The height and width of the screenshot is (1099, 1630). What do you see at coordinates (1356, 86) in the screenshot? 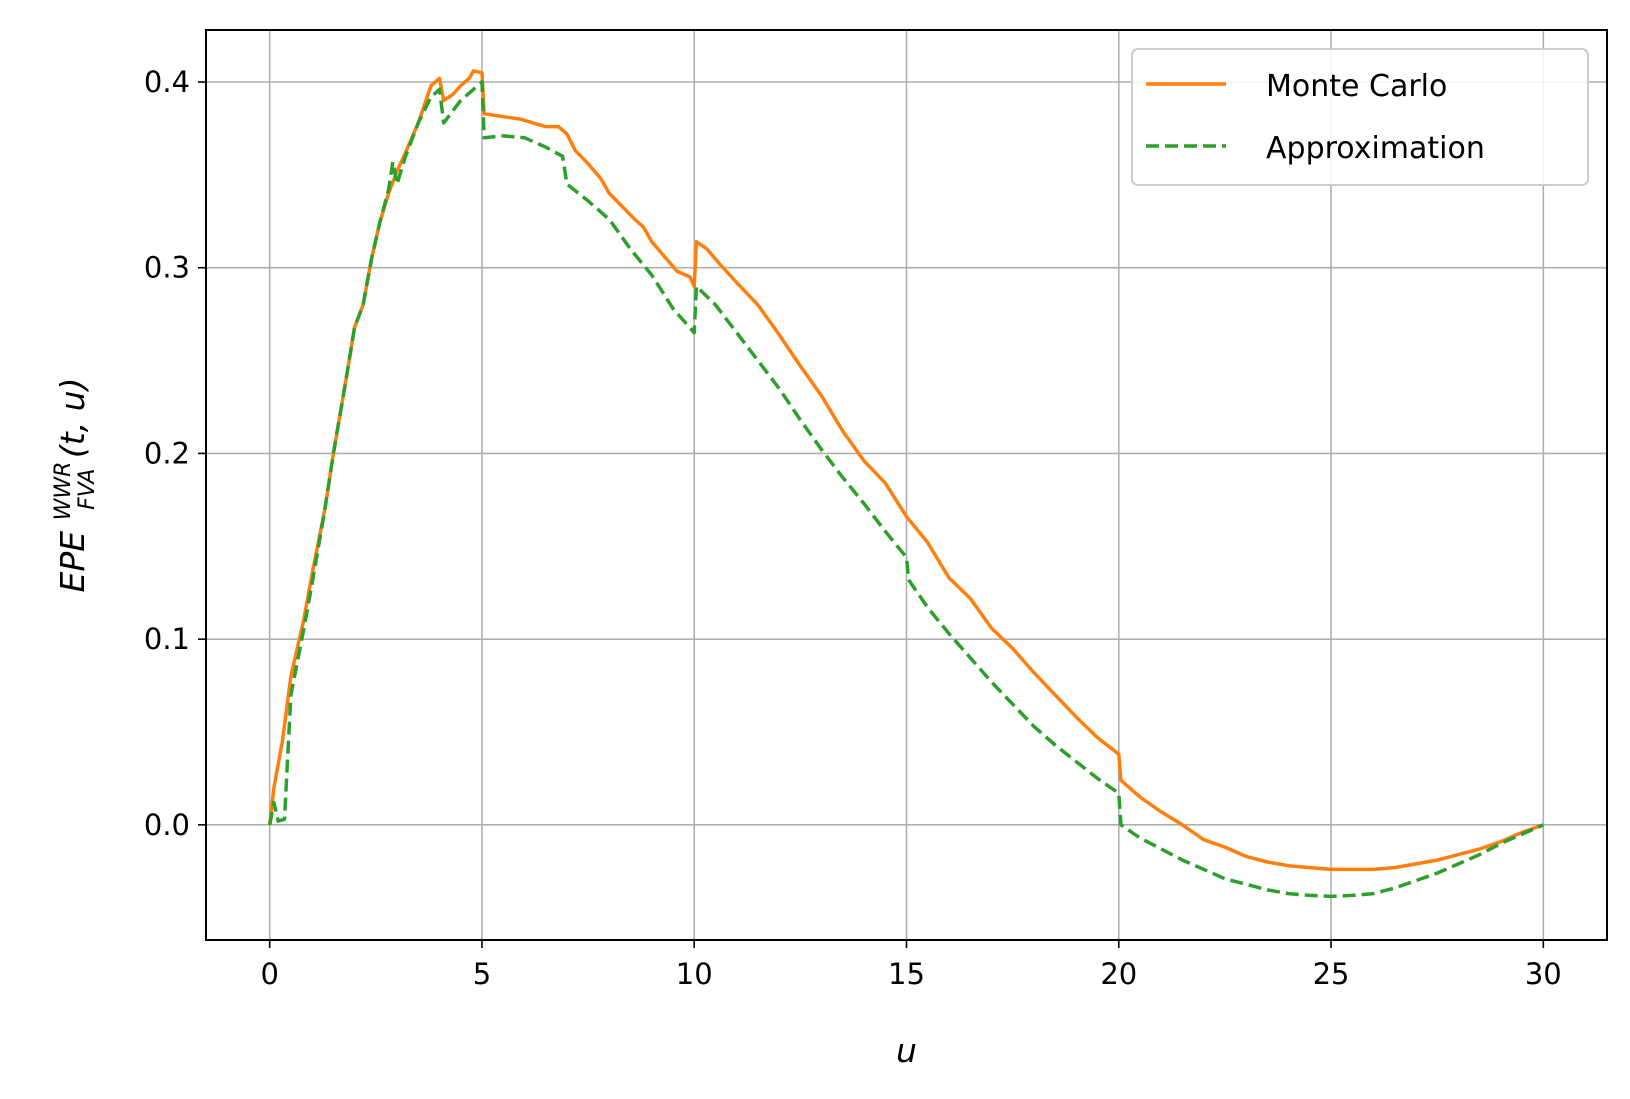
I see `legend-label-monte-carlo: Monte Carlo` at bounding box center [1356, 86].